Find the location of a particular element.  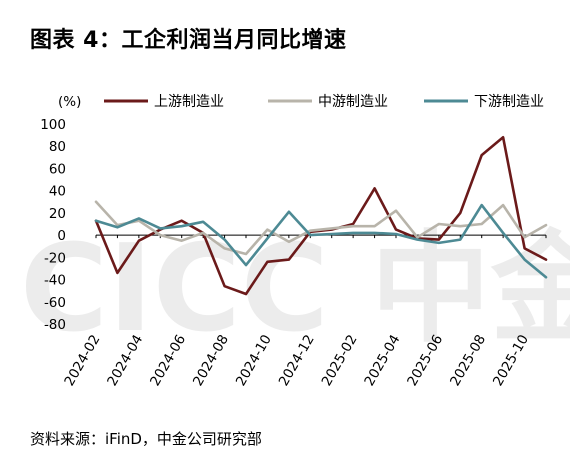

legend-label: 上游制造业 is located at coordinates (189, 102).